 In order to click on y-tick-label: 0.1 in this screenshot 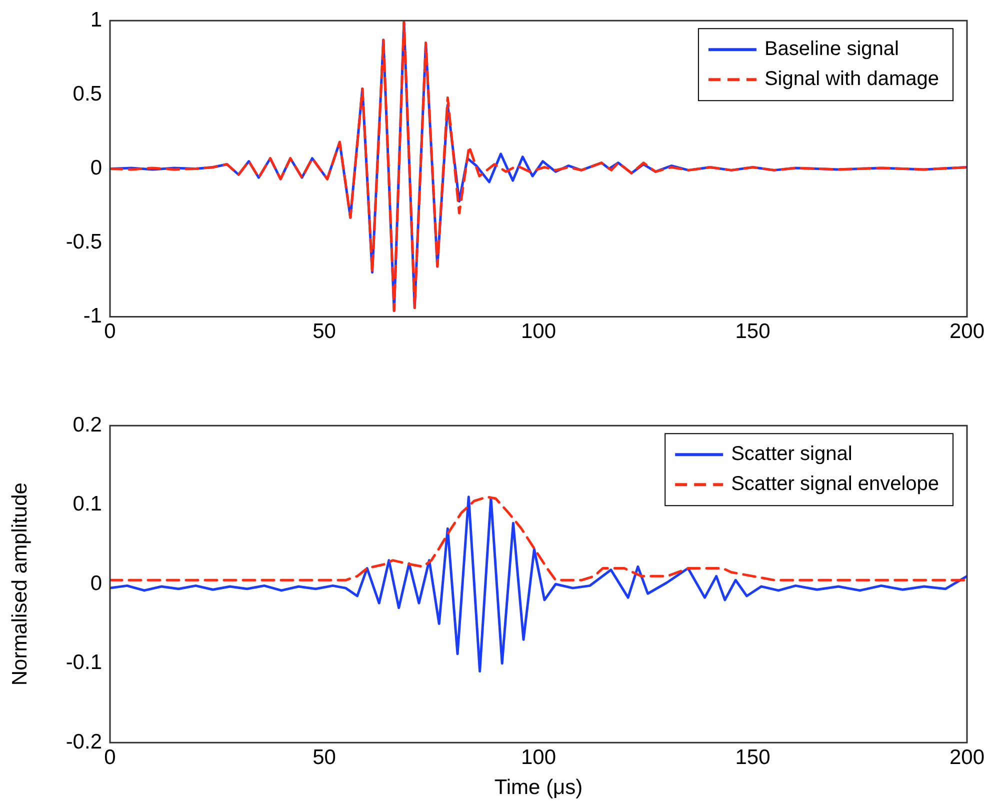, I will do `click(87, 504)`.